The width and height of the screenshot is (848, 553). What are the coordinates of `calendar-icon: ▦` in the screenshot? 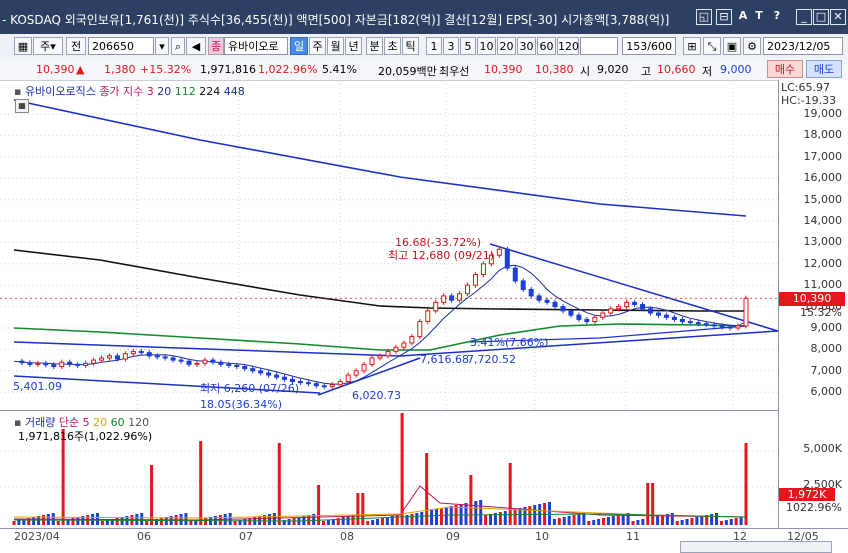 It's located at (23, 46).